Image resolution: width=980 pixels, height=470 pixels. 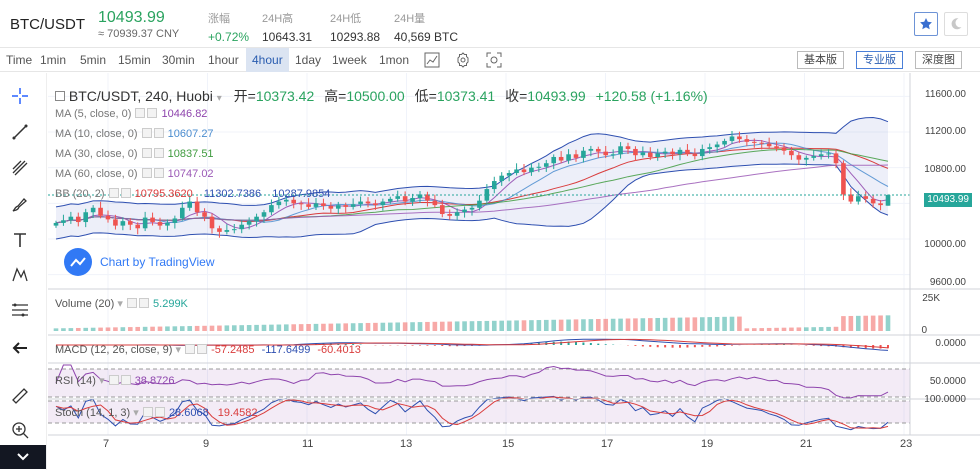 What do you see at coordinates (394, 60) in the screenshot?
I see `interval-1mon: 1mon` at bounding box center [394, 60].